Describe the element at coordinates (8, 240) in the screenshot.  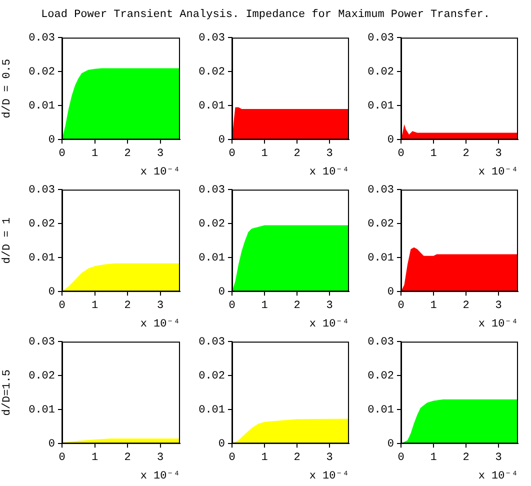
I see `y-axis-title: d/D = 1` at that location.